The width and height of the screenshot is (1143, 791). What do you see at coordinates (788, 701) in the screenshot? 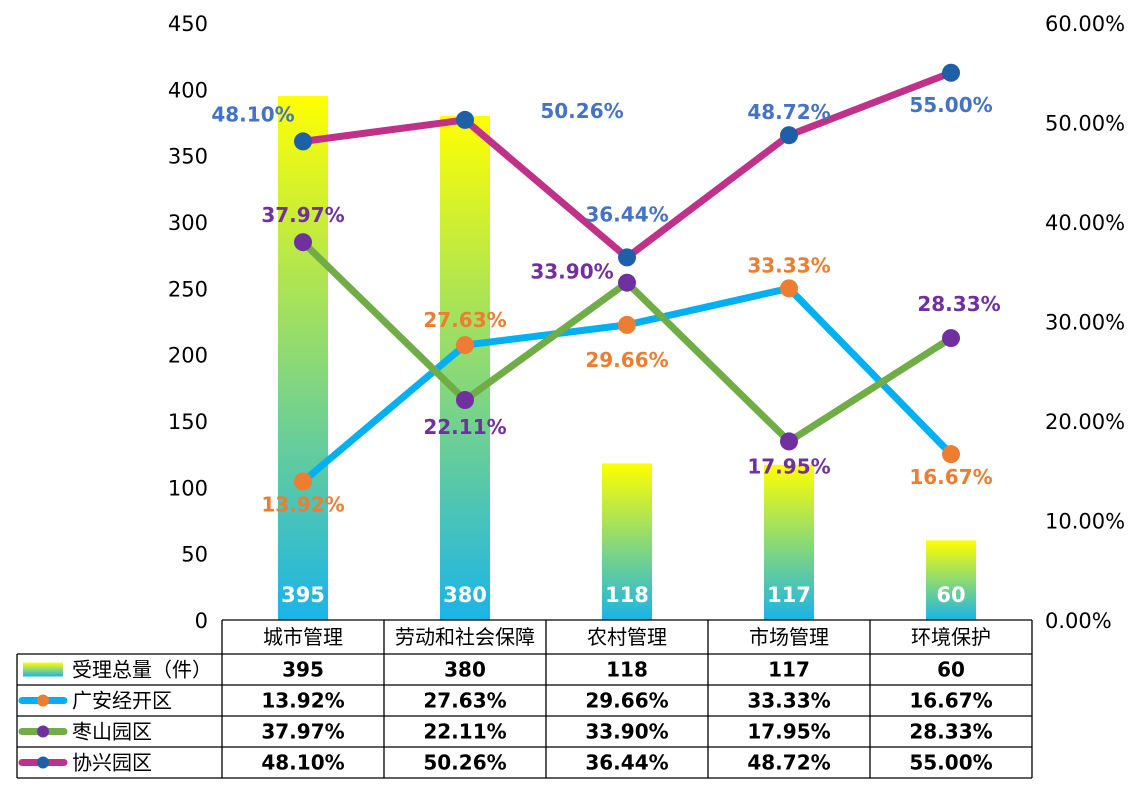
I see `table-cell: 33.33%` at bounding box center [788, 701].